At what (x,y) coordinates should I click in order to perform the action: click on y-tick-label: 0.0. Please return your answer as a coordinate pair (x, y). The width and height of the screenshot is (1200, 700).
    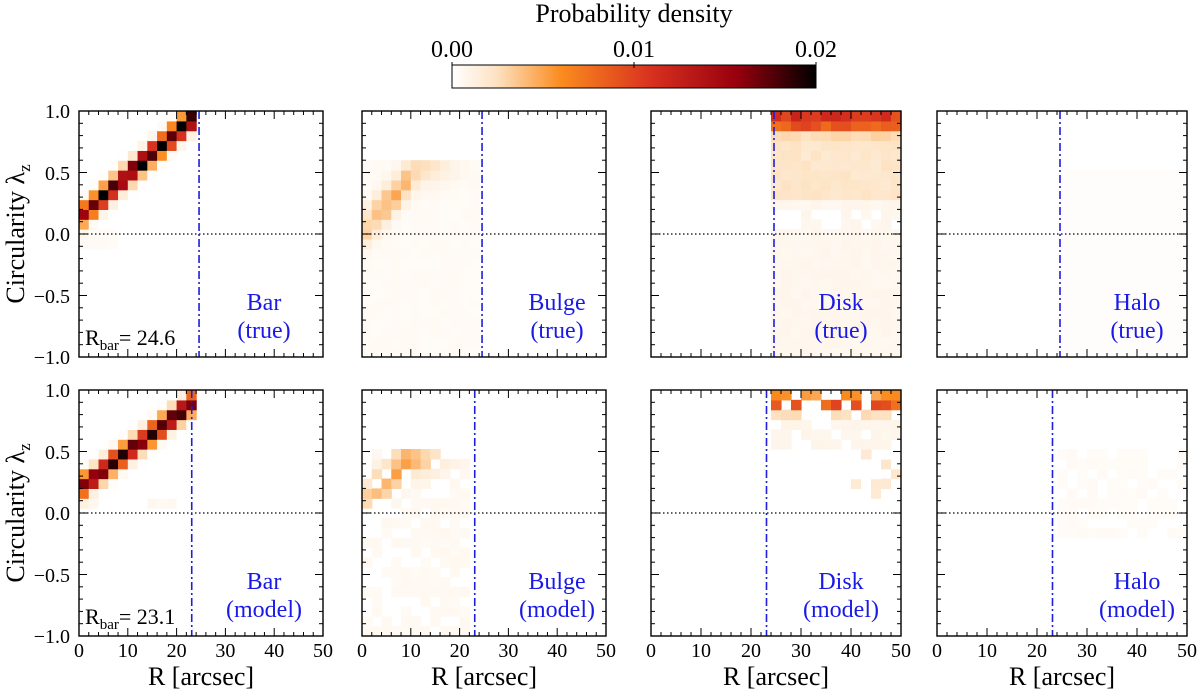
    Looking at the image, I should click on (57, 514).